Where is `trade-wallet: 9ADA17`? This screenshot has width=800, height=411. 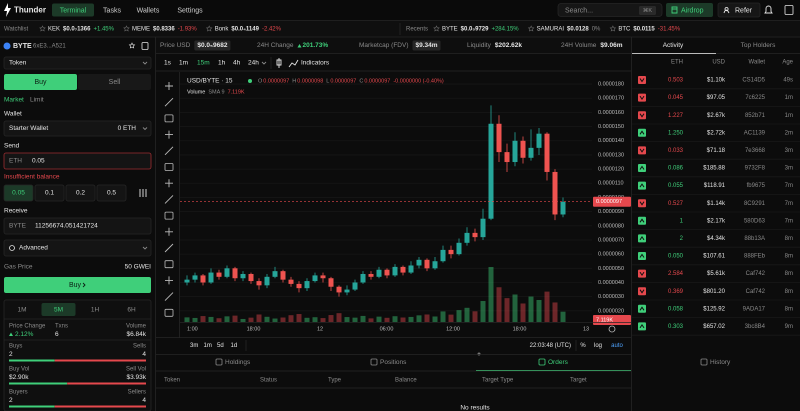 trade-wallet: 9ADA17 is located at coordinates (754, 309).